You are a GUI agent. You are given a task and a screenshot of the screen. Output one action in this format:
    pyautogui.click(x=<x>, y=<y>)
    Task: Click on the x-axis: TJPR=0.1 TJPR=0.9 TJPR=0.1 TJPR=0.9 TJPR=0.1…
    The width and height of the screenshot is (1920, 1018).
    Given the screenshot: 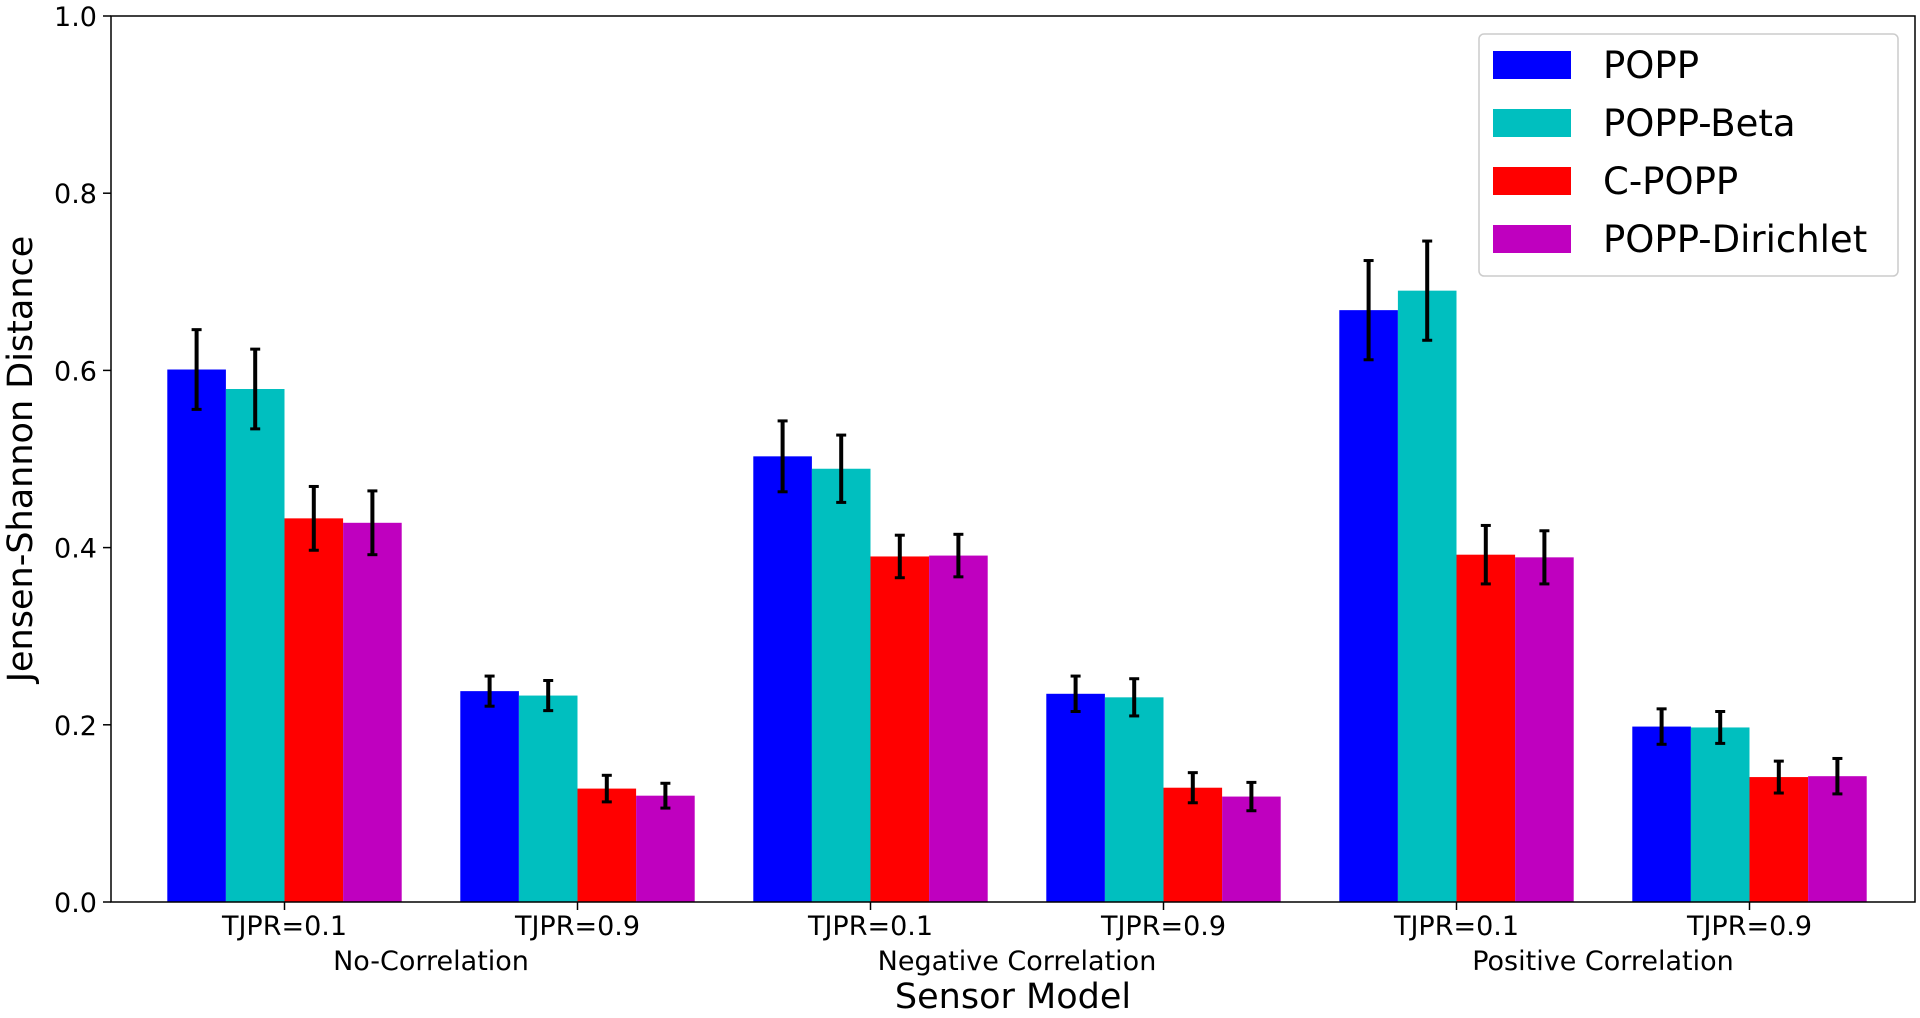 What is the action you would take?
    pyautogui.click(x=1016, y=939)
    